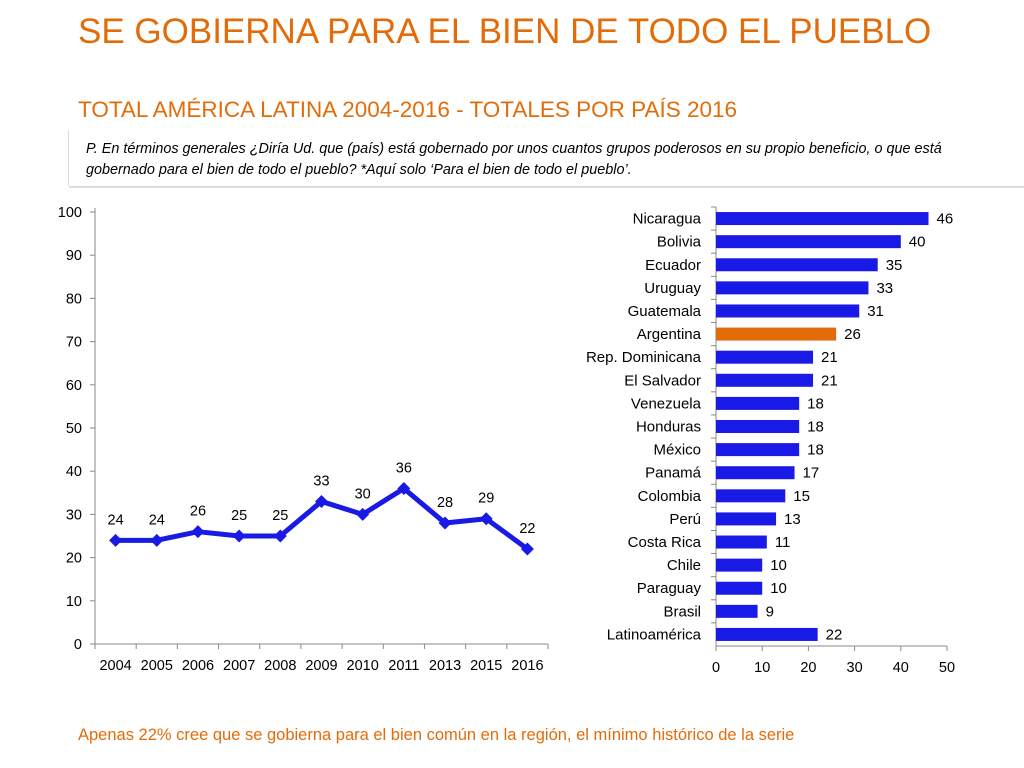 This screenshot has width=1024, height=768. Describe the element at coordinates (78, 645) in the screenshot. I see `y-tick-label: 0` at that location.